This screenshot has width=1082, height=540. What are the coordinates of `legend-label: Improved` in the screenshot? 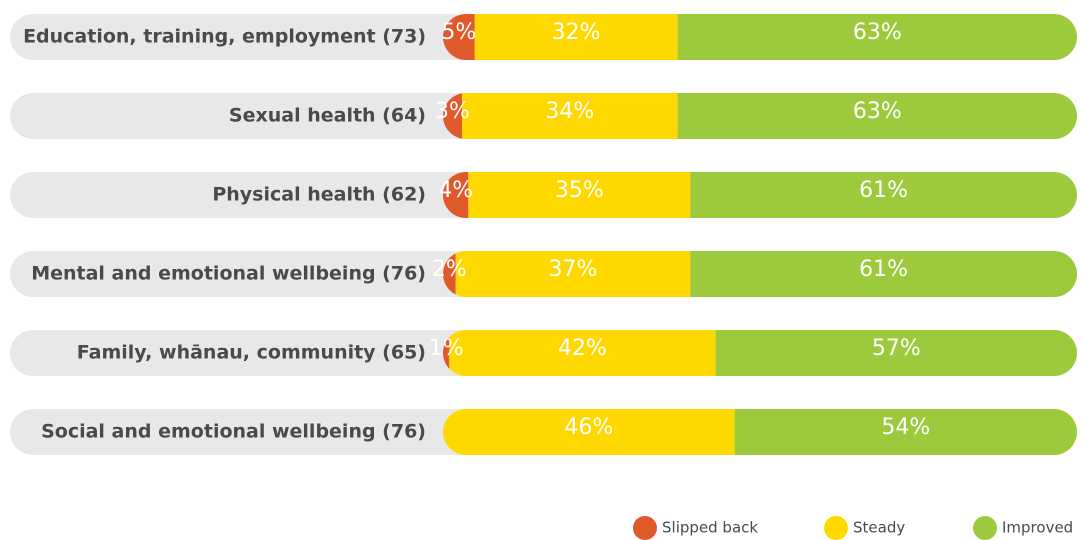 It's located at (1037, 528).